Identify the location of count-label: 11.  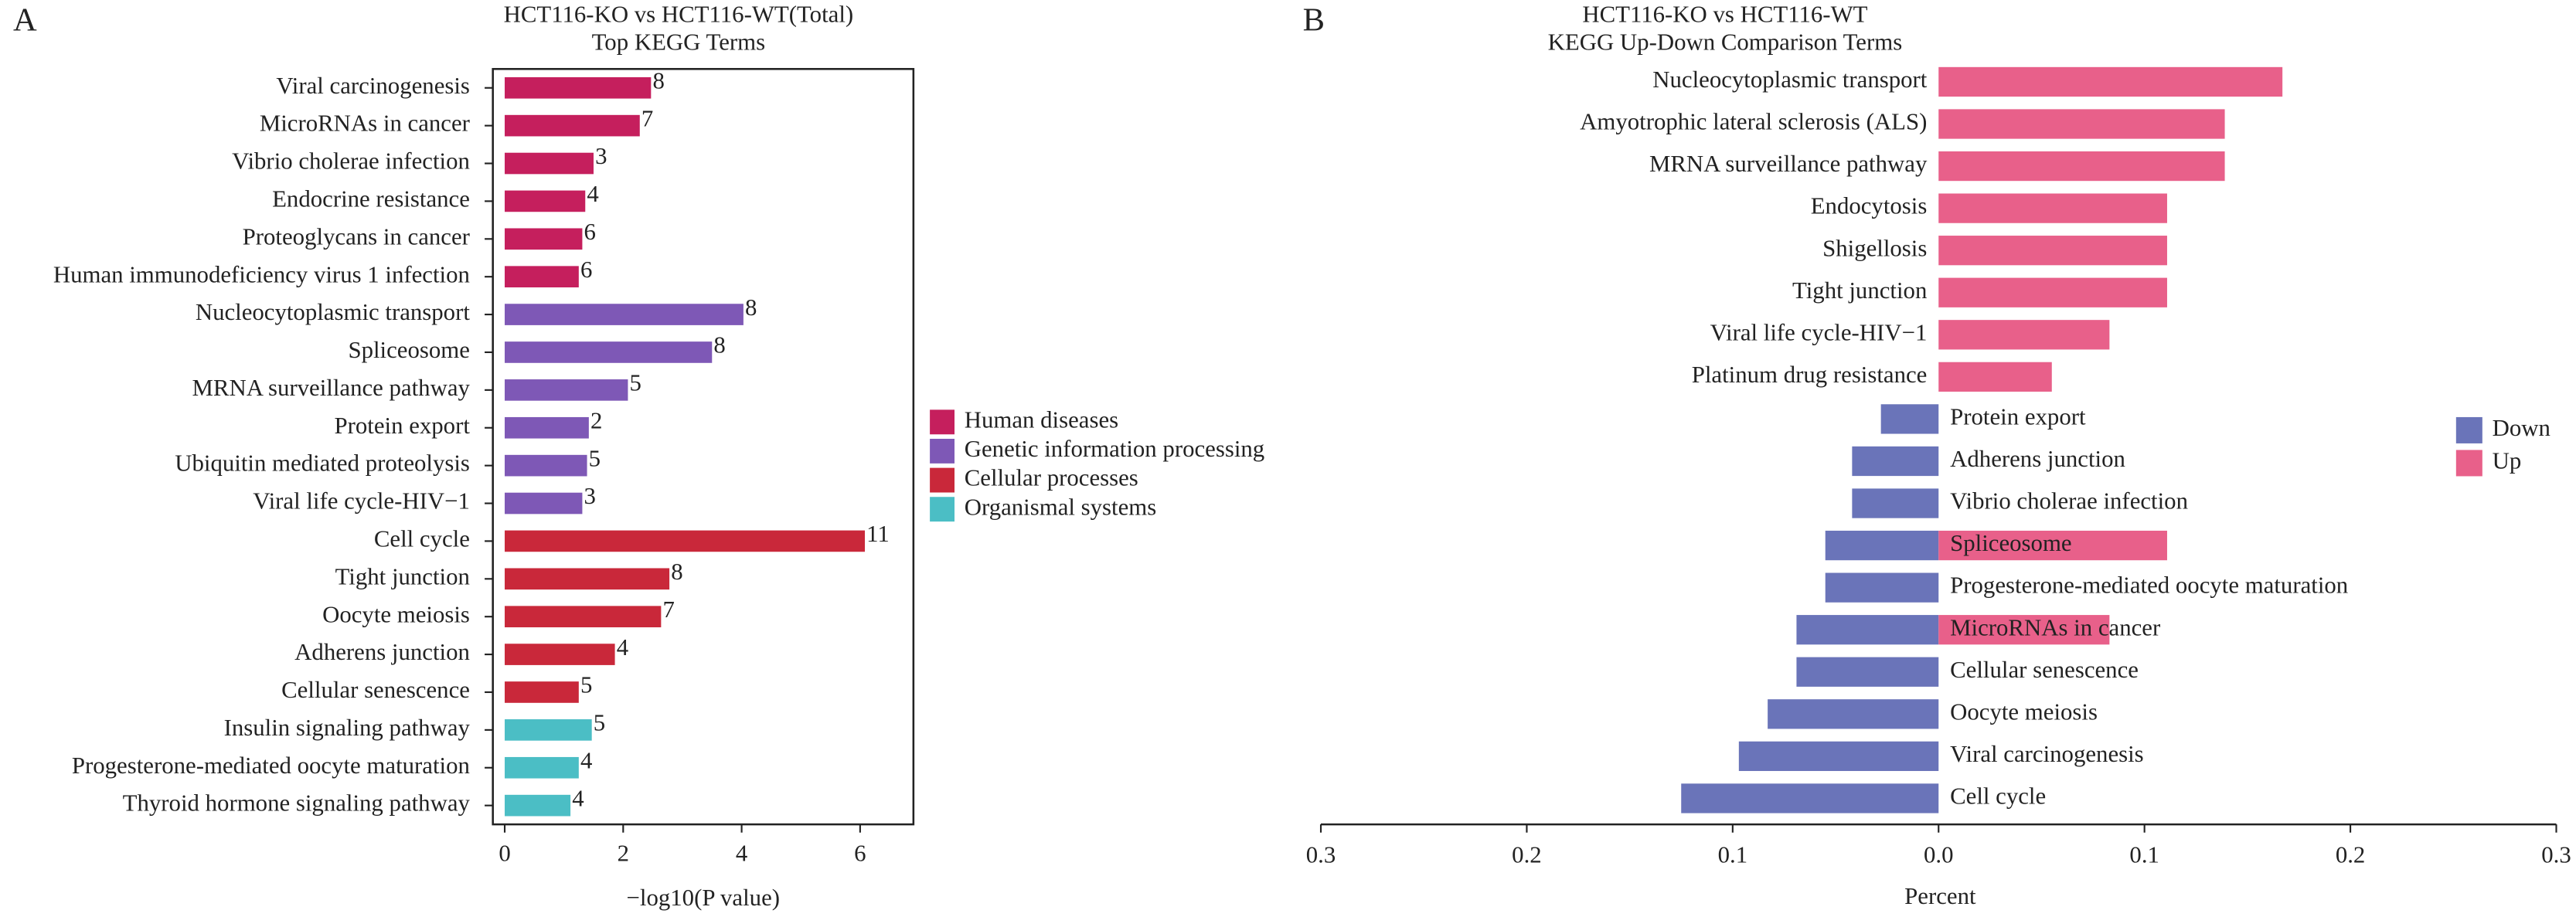
(878, 534).